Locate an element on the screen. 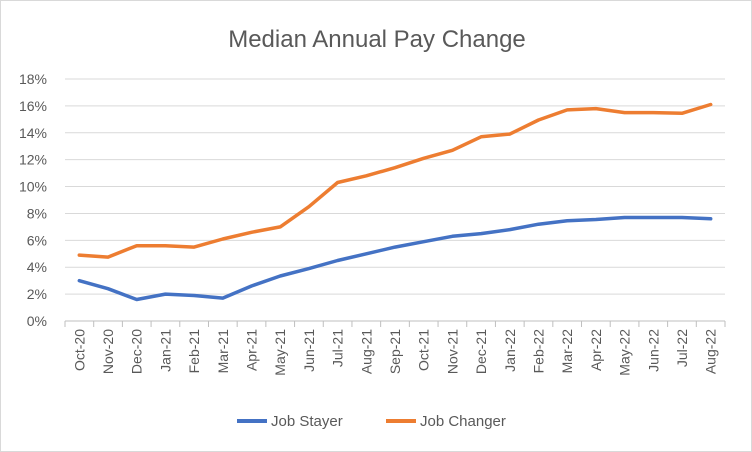 The height and width of the screenshot is (452, 752). legend-label: Job Changer is located at coordinates (463, 421).